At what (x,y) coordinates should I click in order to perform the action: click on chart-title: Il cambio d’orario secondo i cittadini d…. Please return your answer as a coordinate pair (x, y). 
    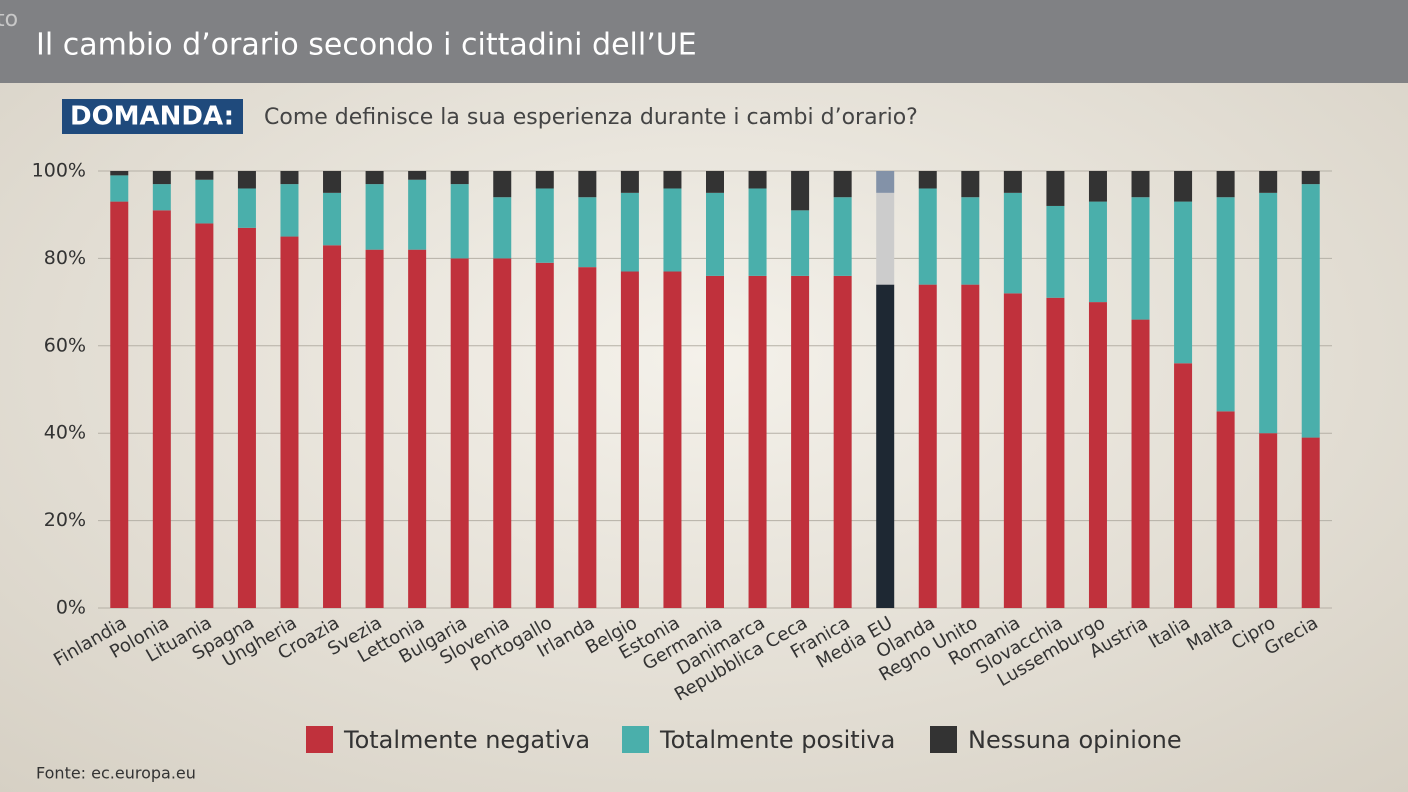
    Looking at the image, I should click on (366, 45).